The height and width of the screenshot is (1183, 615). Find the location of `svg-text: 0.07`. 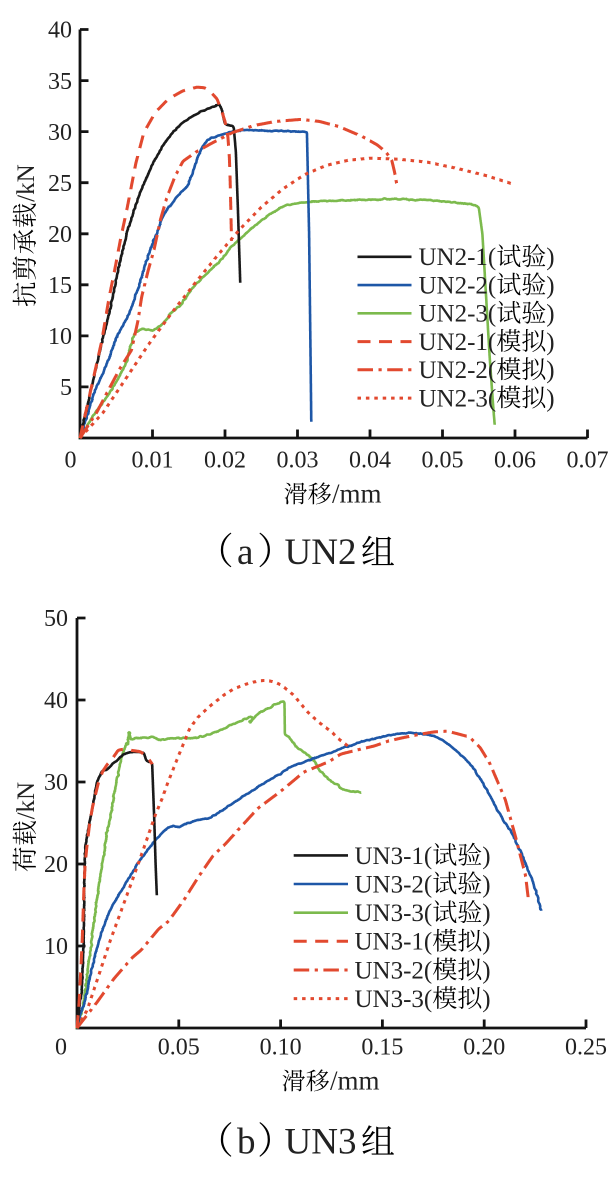

svg-text: 0.07 is located at coordinates (588, 461).